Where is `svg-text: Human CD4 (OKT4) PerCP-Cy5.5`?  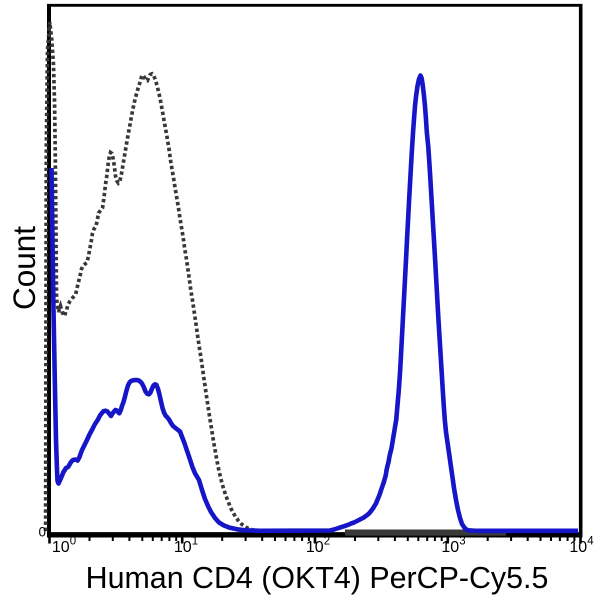
svg-text: Human CD4 (OKT4) PerCP-Cy5.5 is located at coordinates (317, 578).